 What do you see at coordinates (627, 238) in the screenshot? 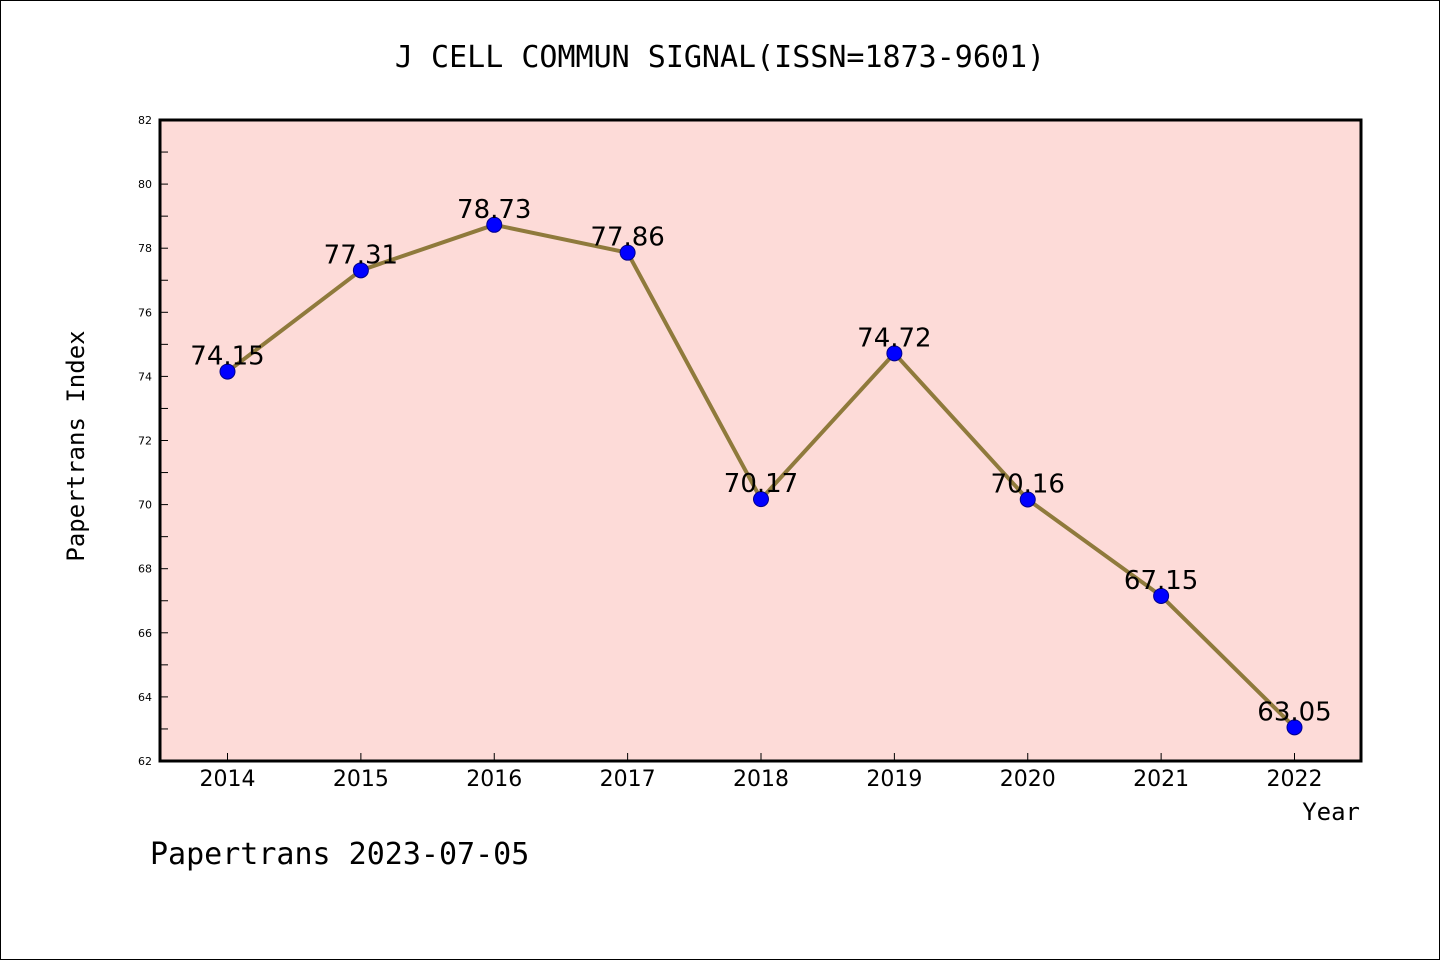
I see `data-label: 77.86` at bounding box center [627, 238].